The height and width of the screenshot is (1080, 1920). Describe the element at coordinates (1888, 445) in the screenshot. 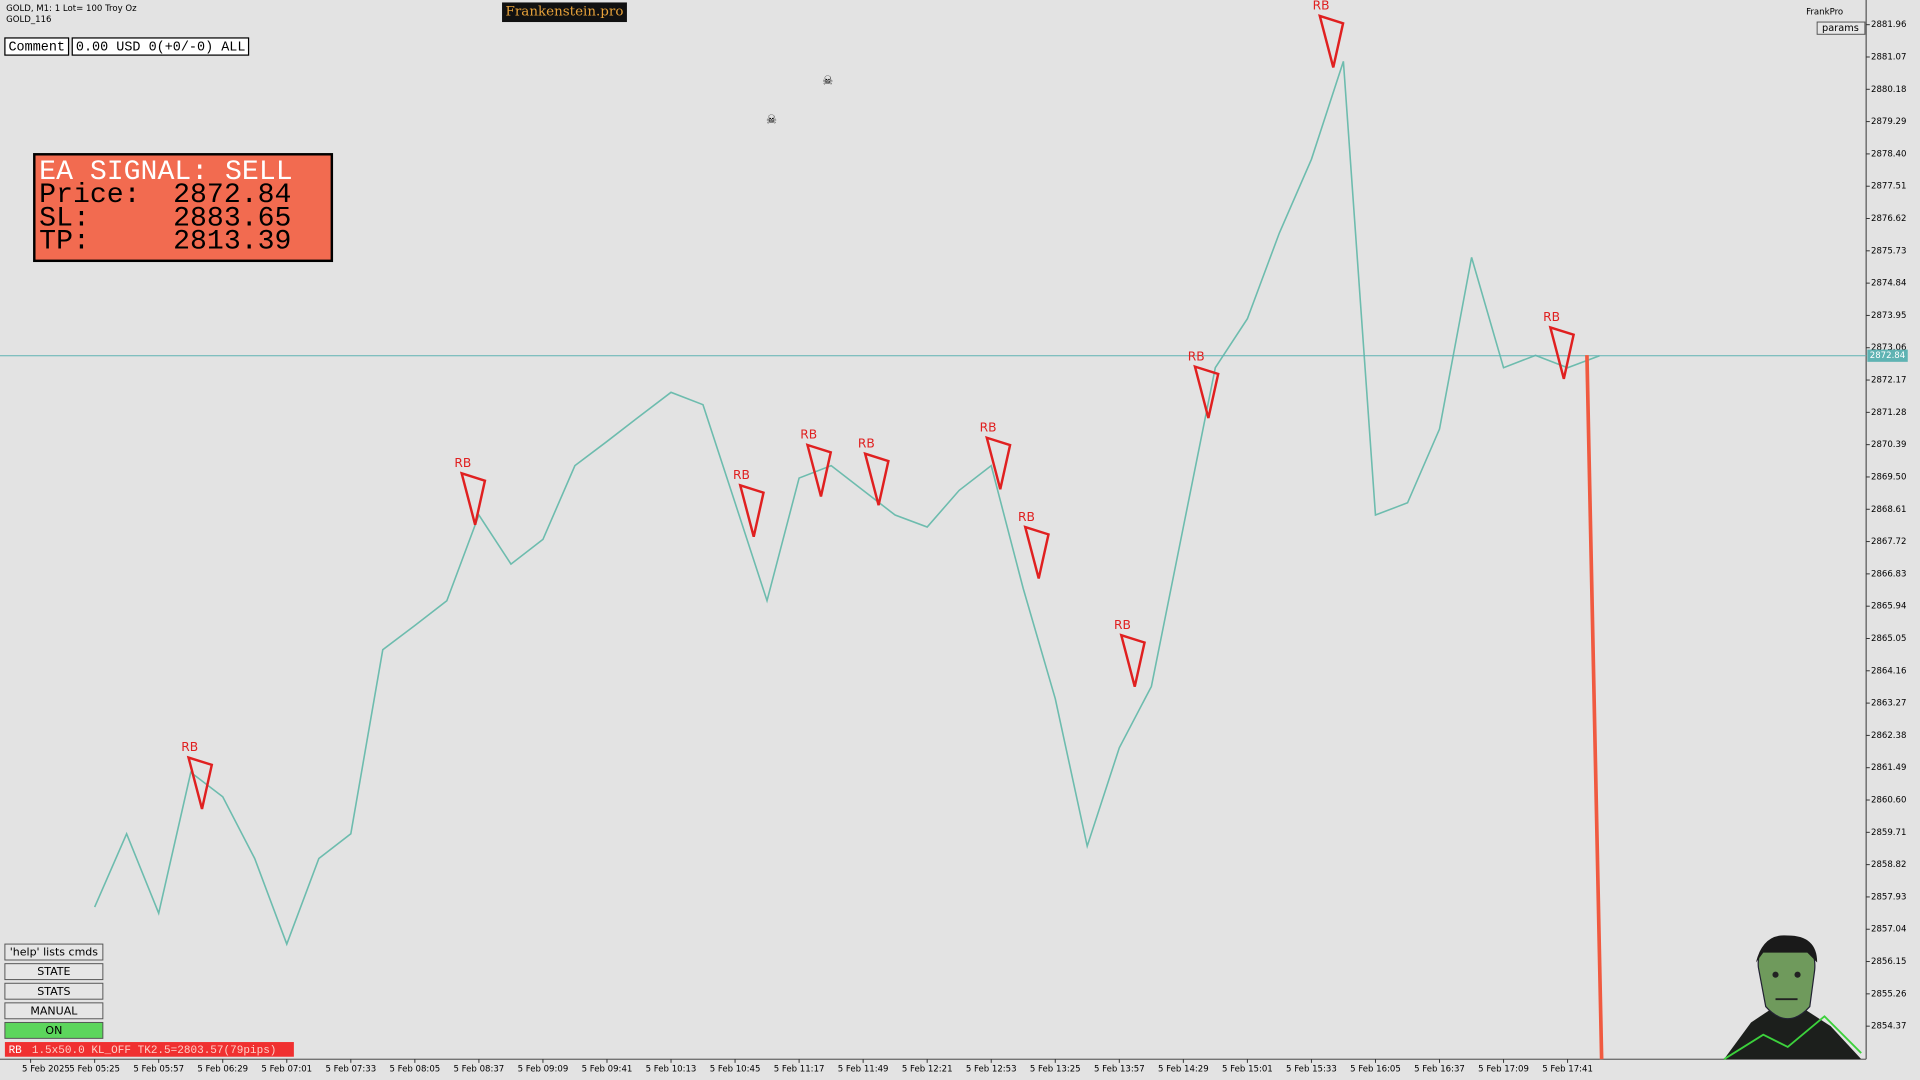

I see `y-tick-label: 2870.39` at that location.